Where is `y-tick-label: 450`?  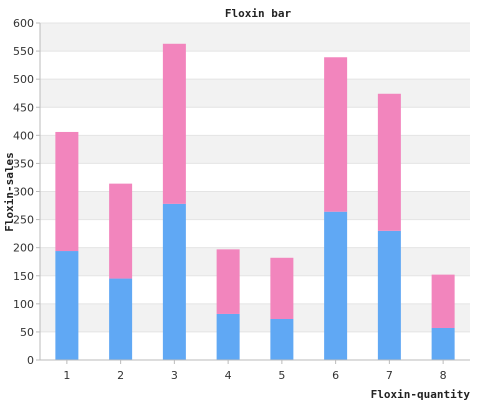 y-tick-label: 450 is located at coordinates (23, 107).